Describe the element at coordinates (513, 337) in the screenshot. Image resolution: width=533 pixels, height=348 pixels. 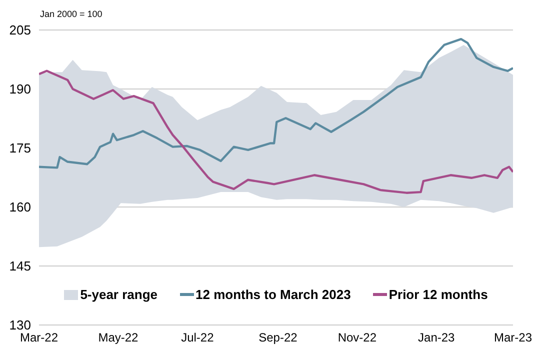
I see `x-tick-label: Mar-23` at that location.